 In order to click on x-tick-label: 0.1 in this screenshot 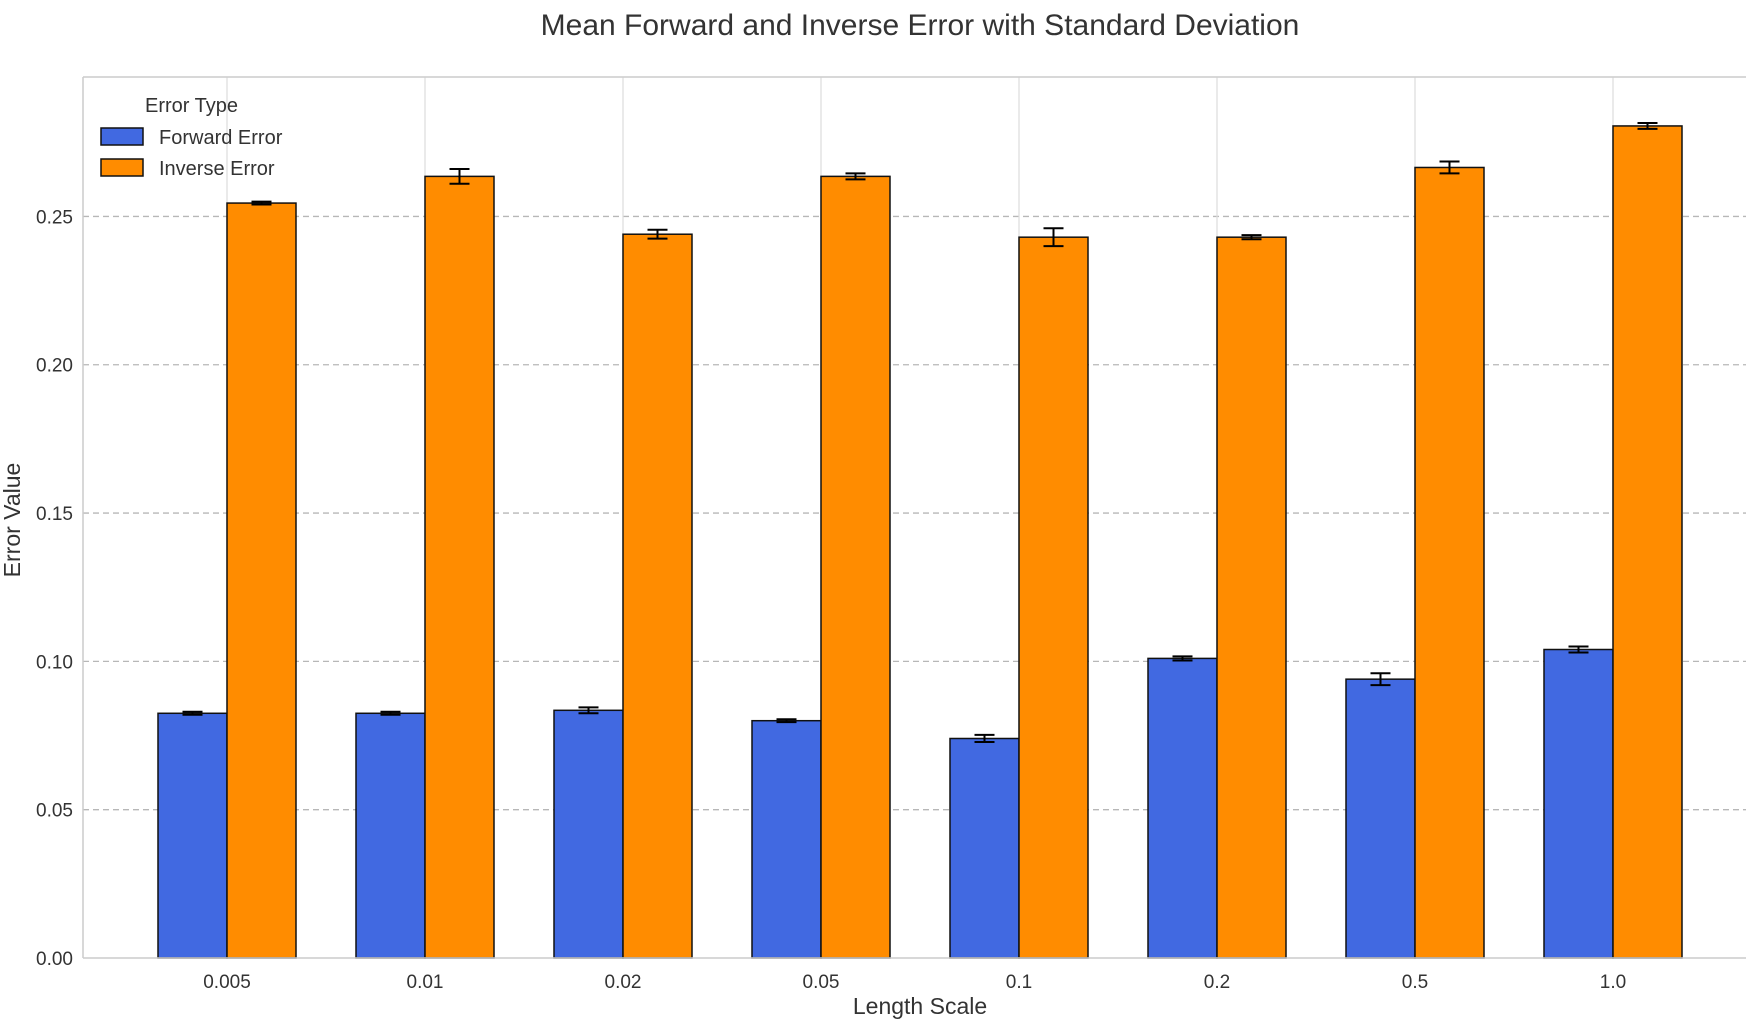, I will do `click(1019, 982)`.